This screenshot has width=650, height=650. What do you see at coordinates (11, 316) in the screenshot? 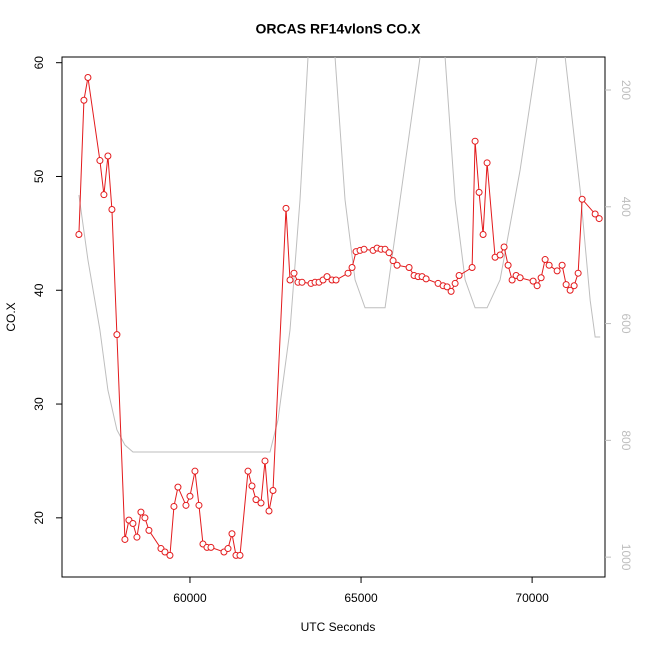
I see `y-axis-label: CO.X` at bounding box center [11, 316].